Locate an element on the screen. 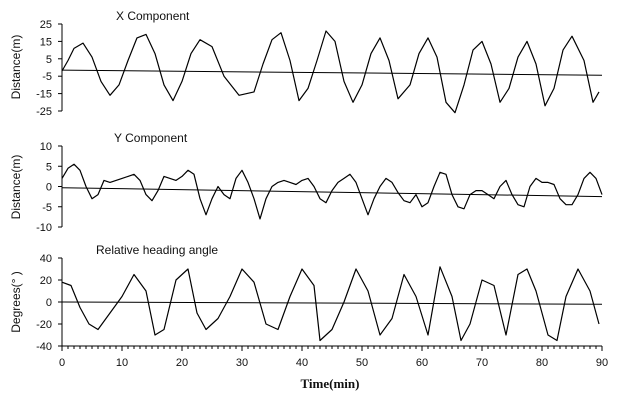  x-axis-title: Time(min) is located at coordinates (330, 383).